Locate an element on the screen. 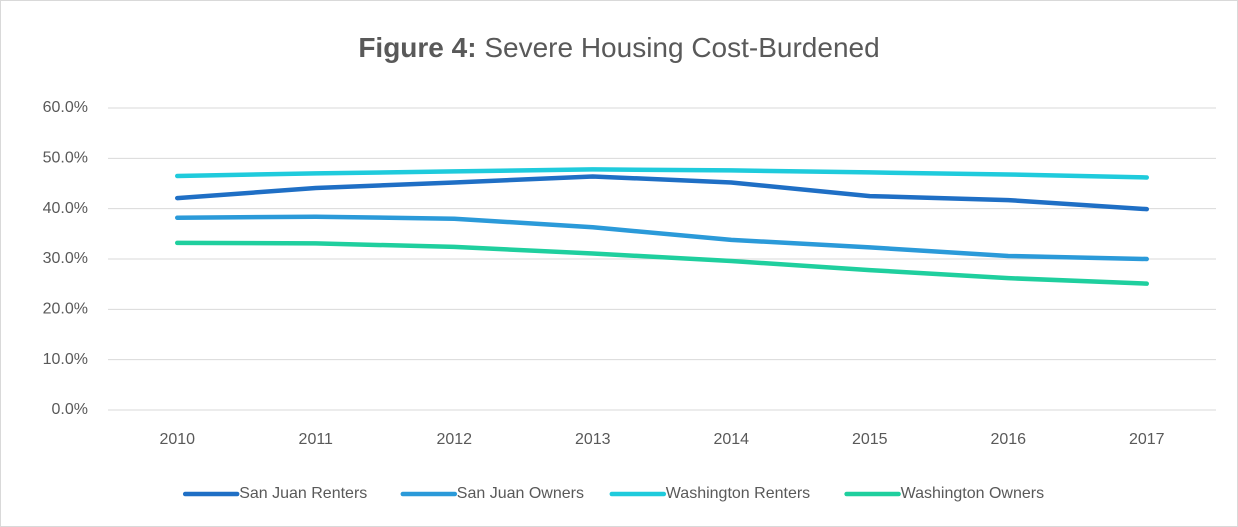 This screenshot has height=527, width=1238. y-tick-label: 50.0% is located at coordinates (65, 158).